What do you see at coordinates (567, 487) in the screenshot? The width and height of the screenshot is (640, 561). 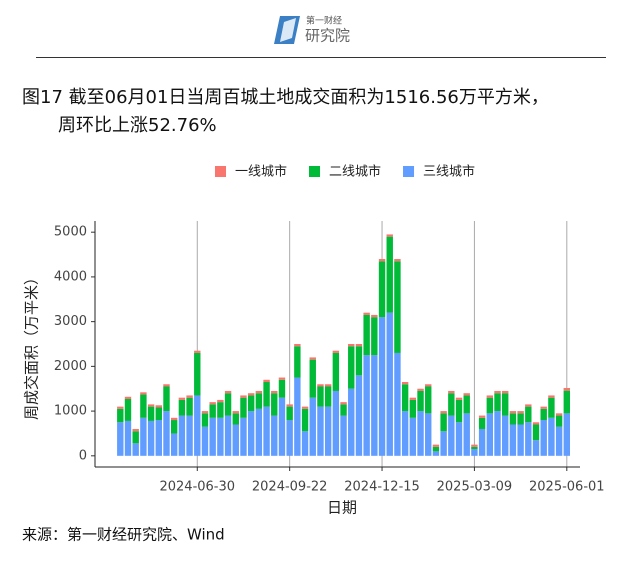 I see `x-tick-label: 2025-06-01` at bounding box center [567, 487].